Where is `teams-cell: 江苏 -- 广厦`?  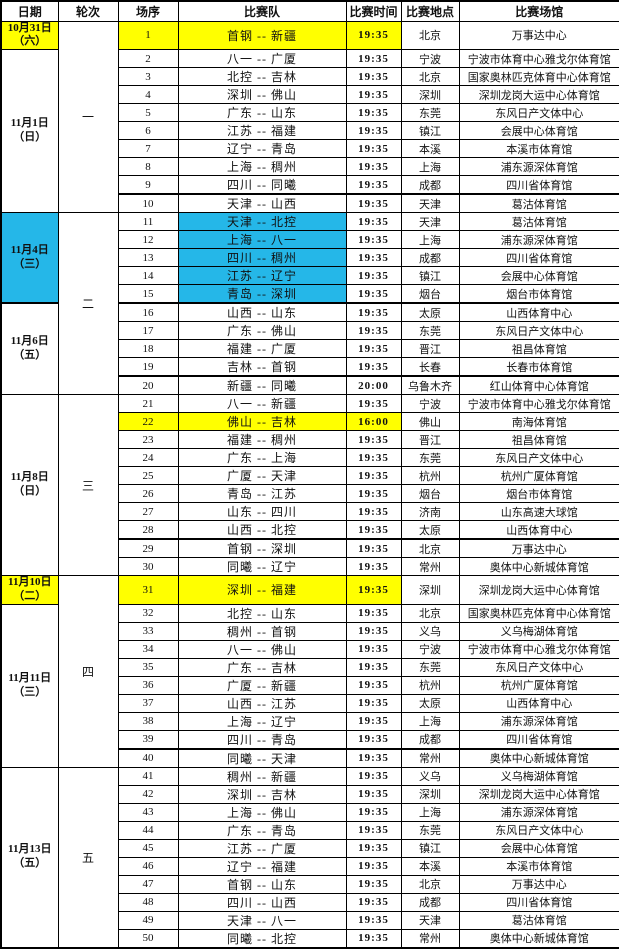 teams-cell: 江苏 -- 广厦 is located at coordinates (262, 848).